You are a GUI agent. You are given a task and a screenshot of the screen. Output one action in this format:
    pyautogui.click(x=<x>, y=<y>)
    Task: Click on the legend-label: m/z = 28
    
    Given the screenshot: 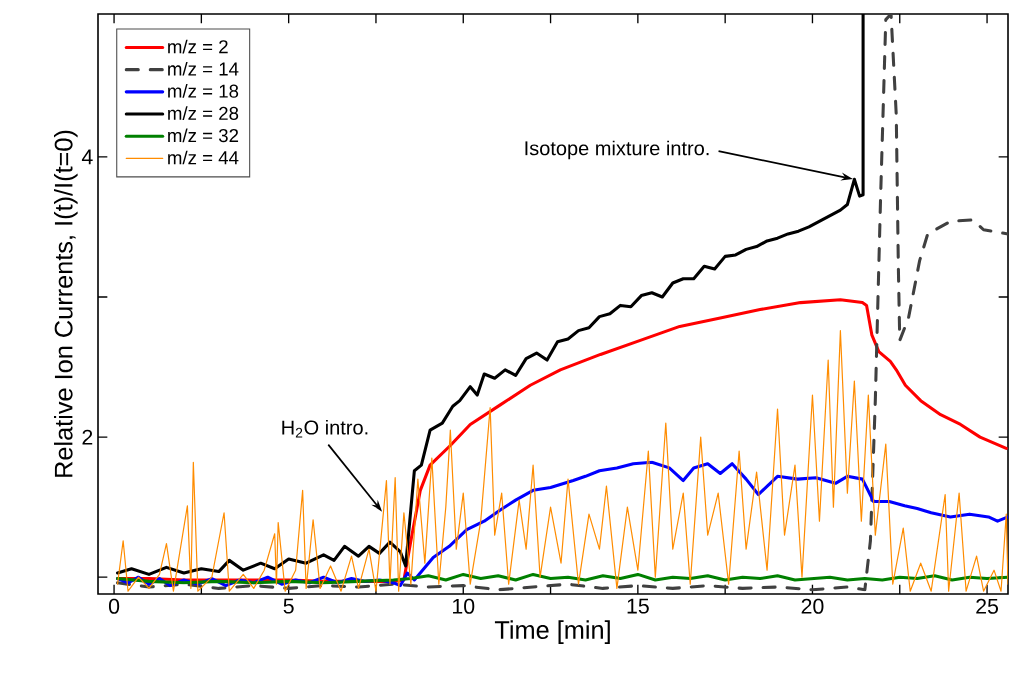 What is the action you would take?
    pyautogui.click(x=203, y=113)
    